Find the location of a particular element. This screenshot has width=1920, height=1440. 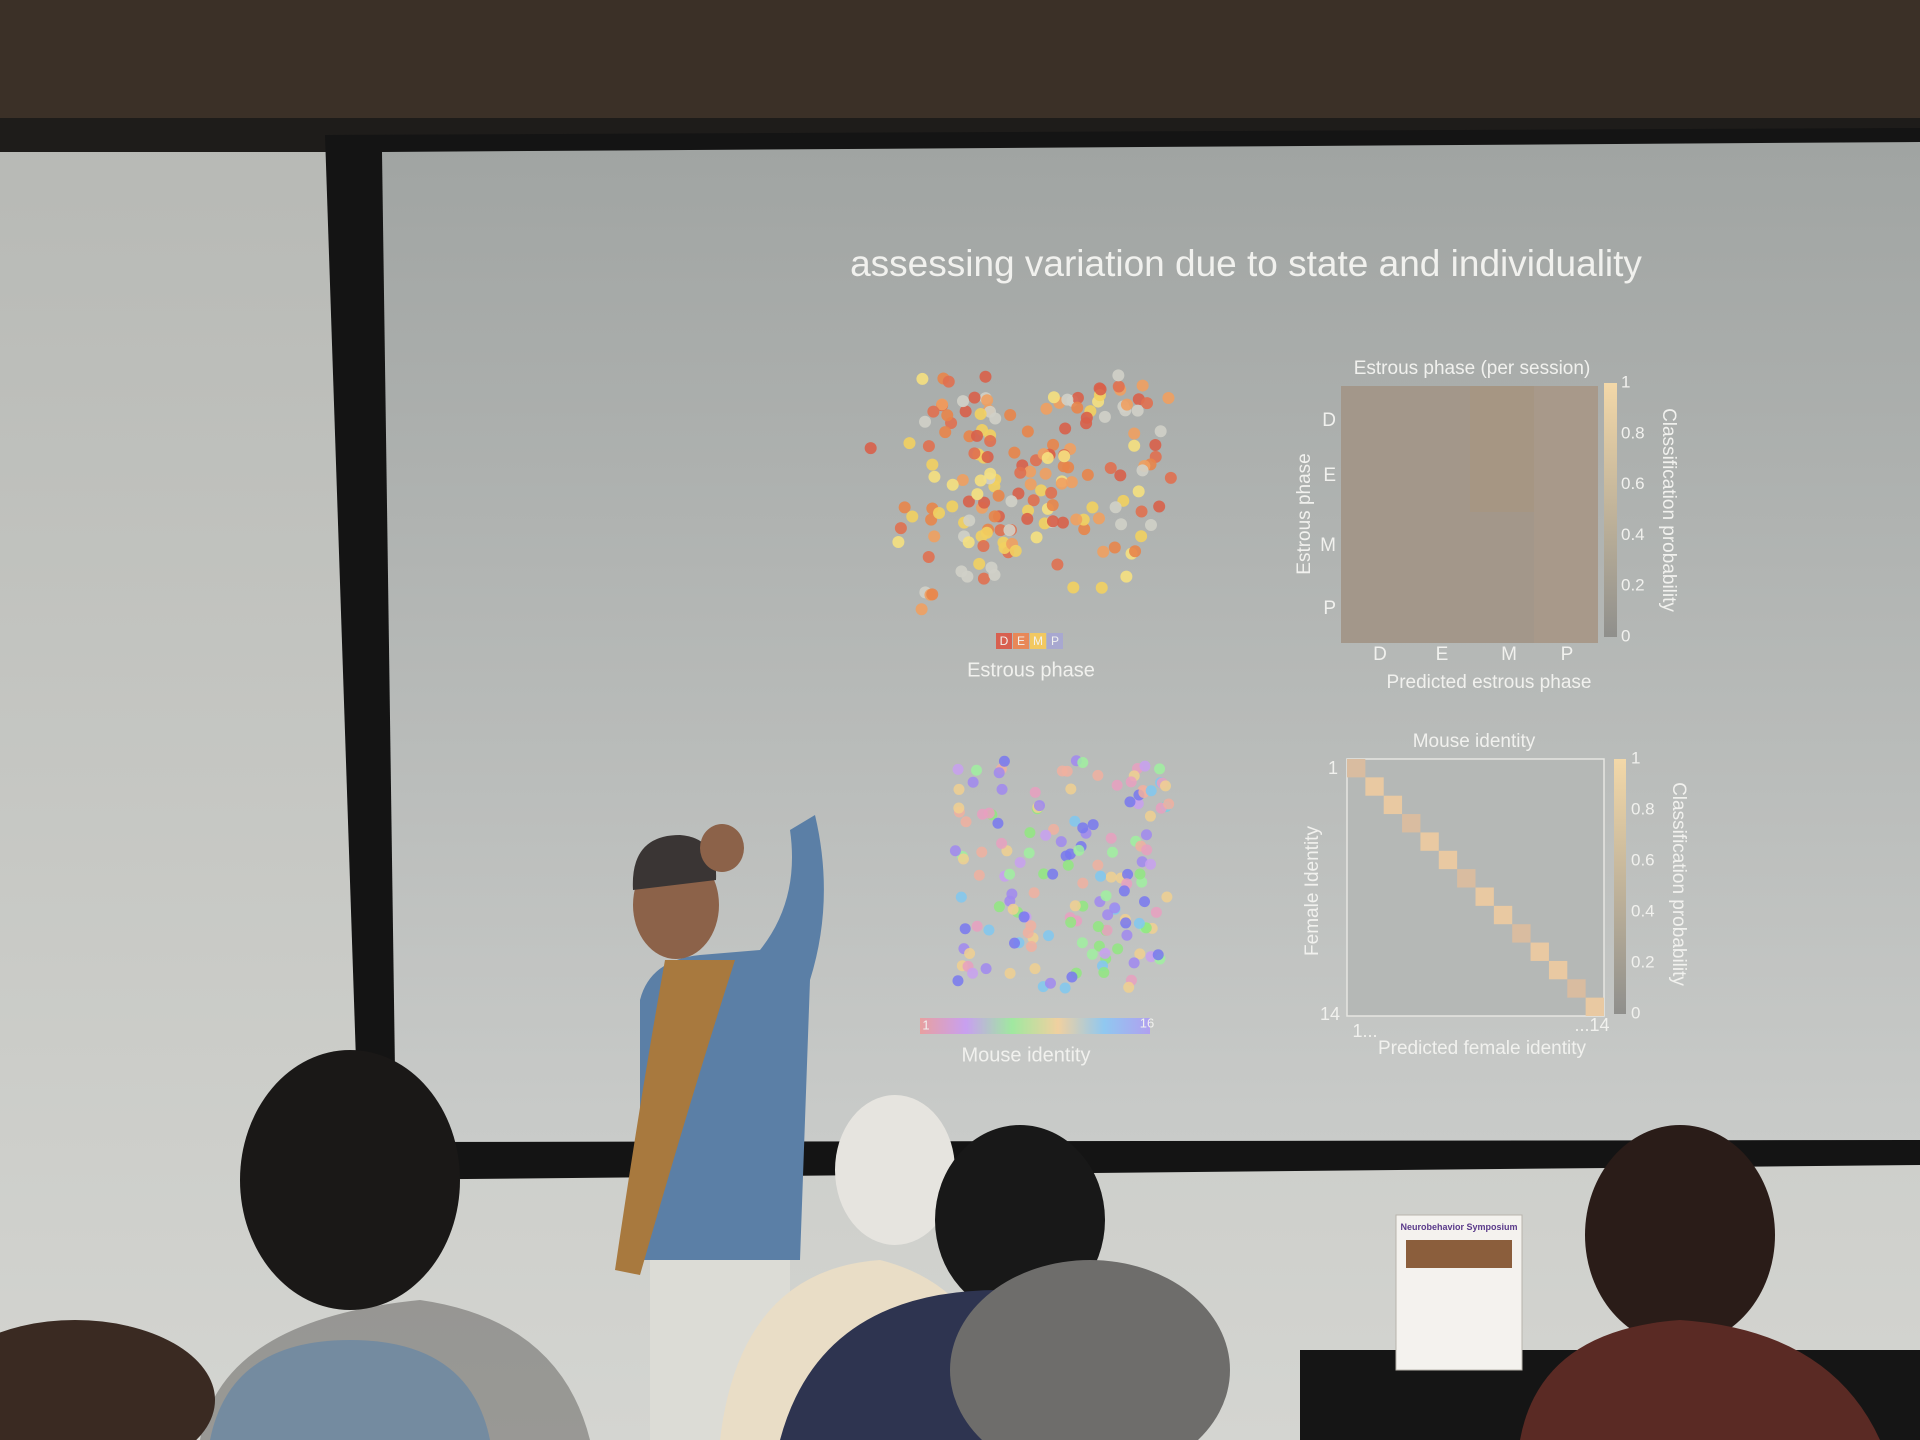

x-tick-label: ...14 is located at coordinates (1591, 1025).